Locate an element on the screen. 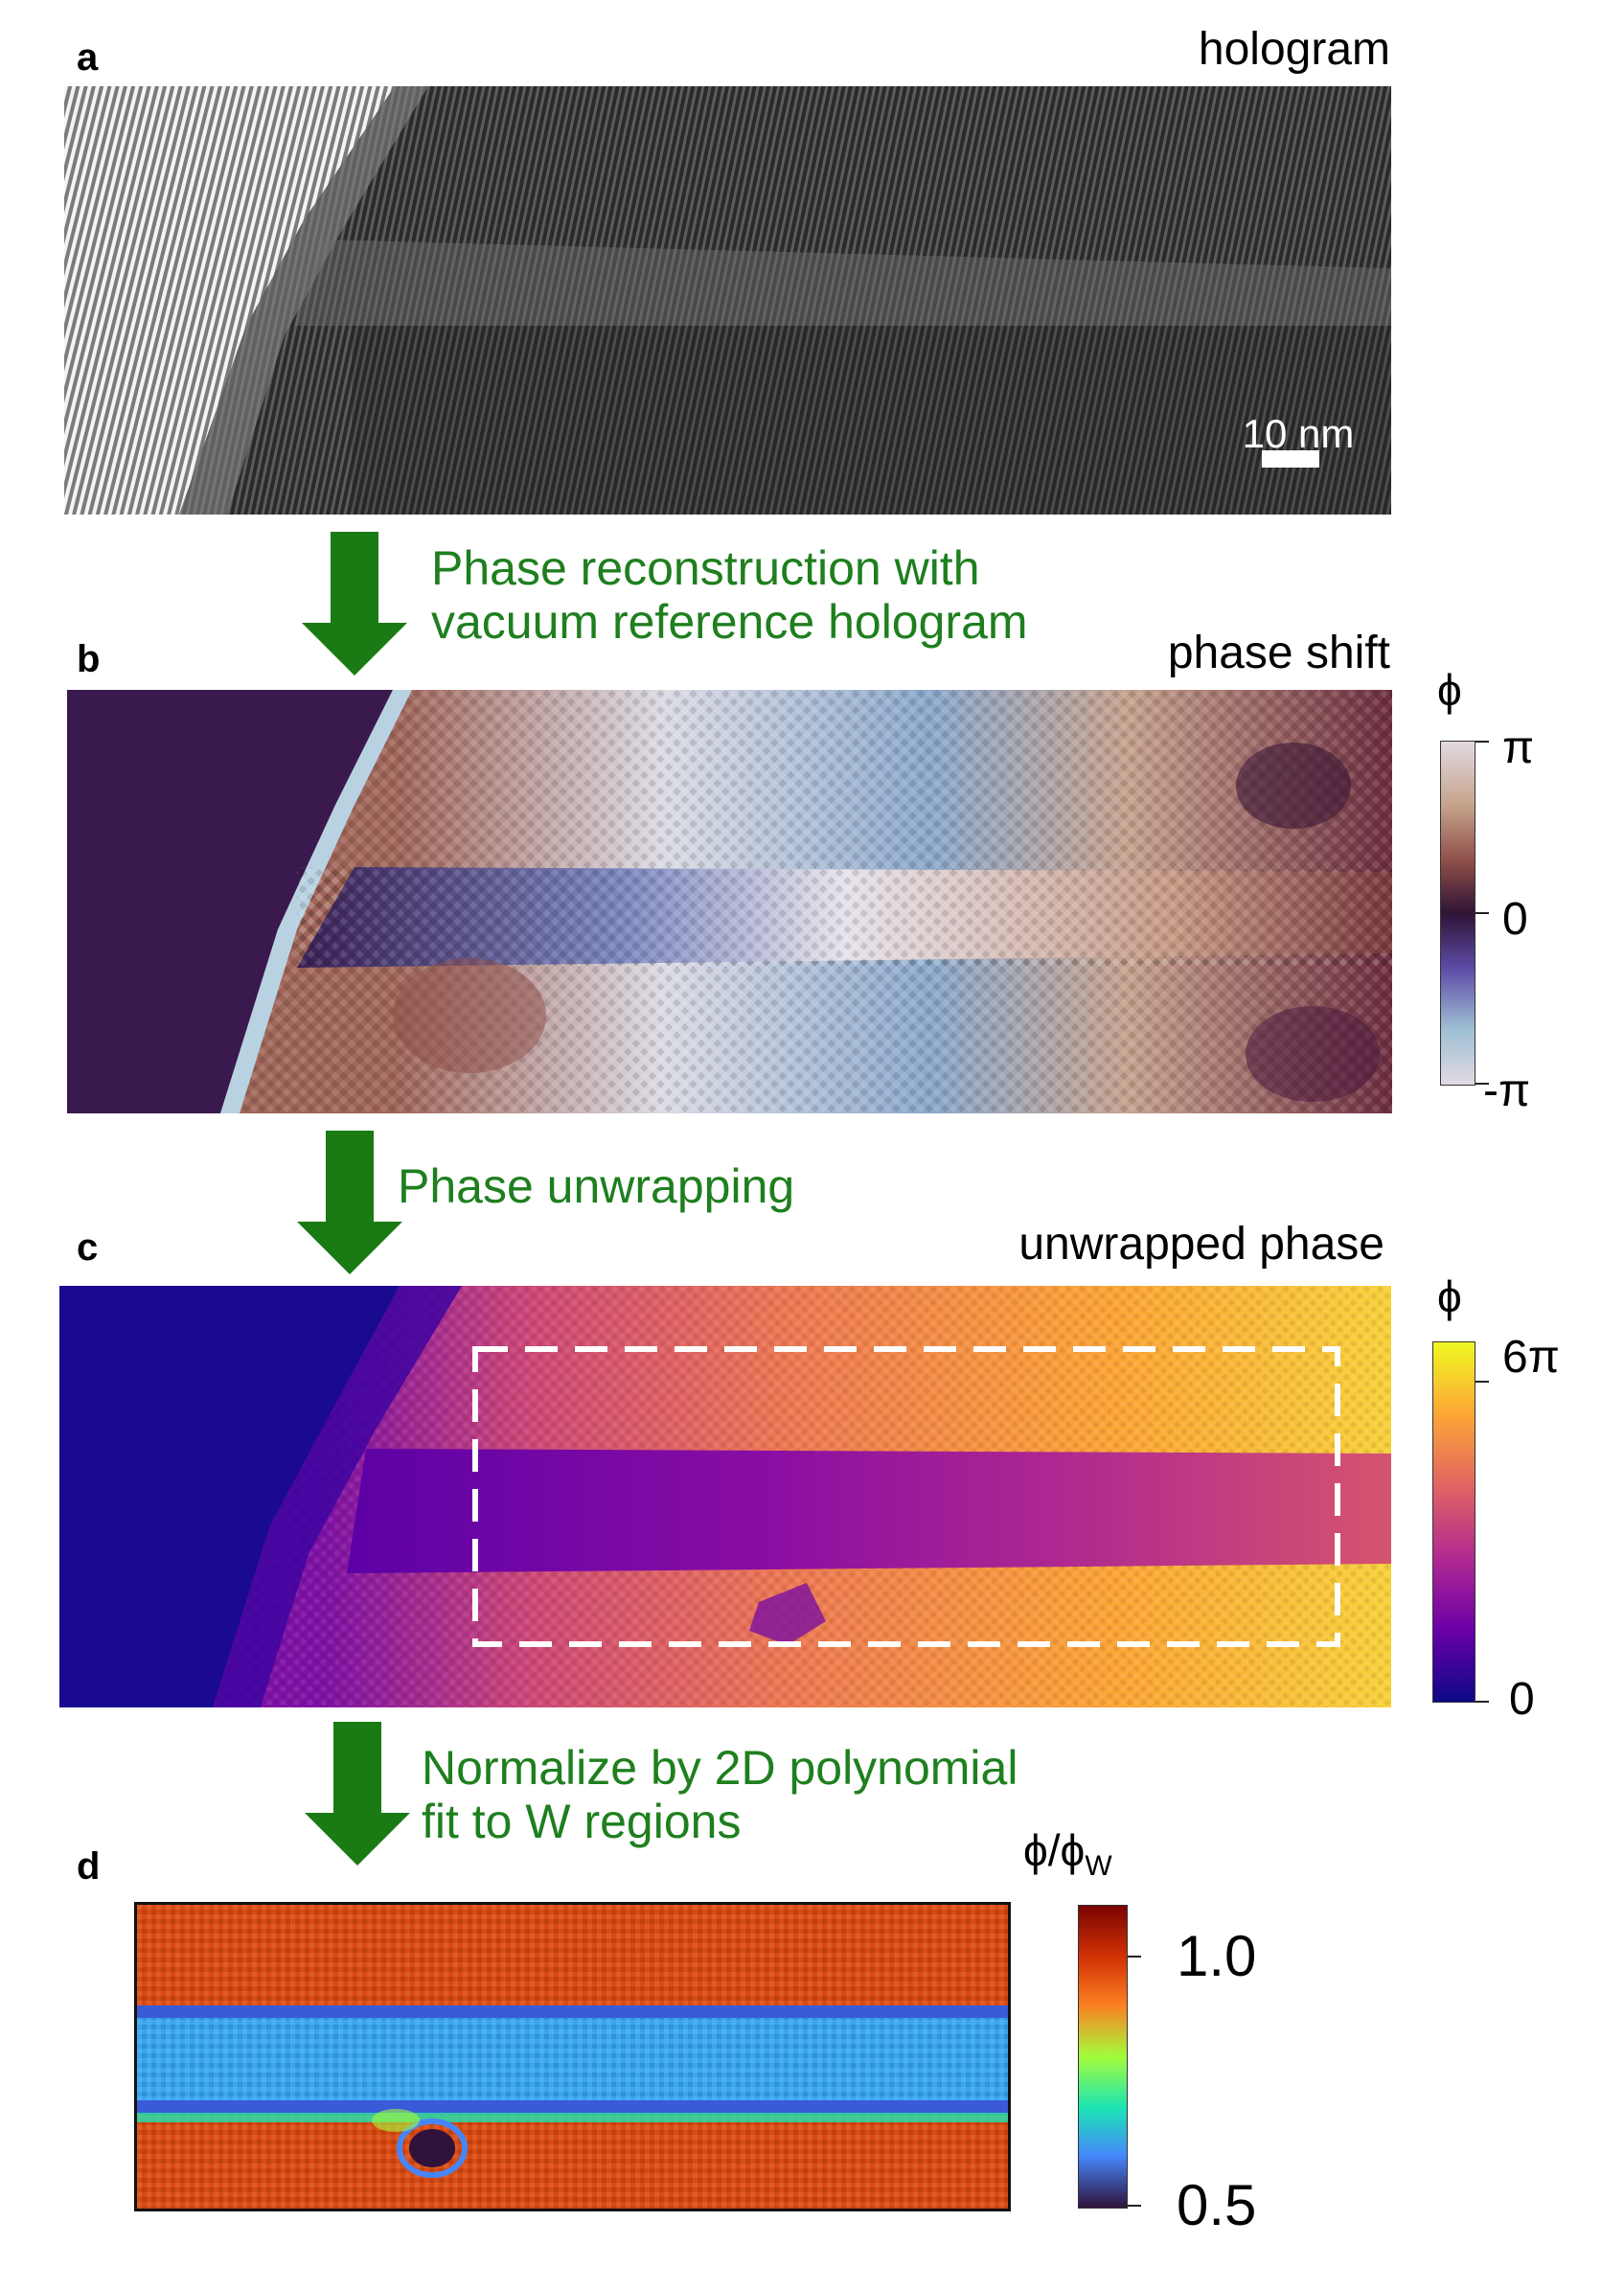 The image size is (1624, 2290). scalebar-label: 10 nm is located at coordinates (1298, 434).